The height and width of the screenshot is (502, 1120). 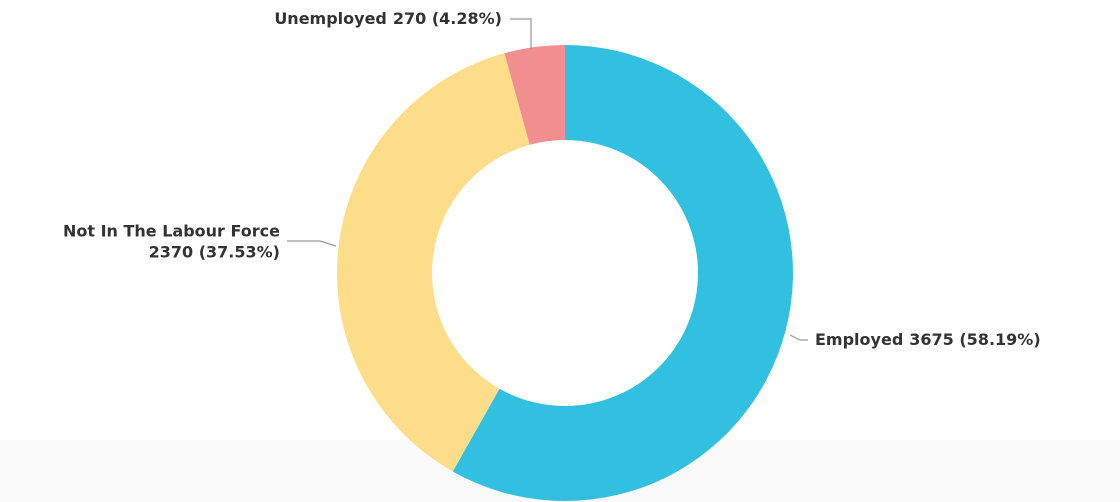 I want to click on slice-label: Not In The Labour Force, so click(x=171, y=231).